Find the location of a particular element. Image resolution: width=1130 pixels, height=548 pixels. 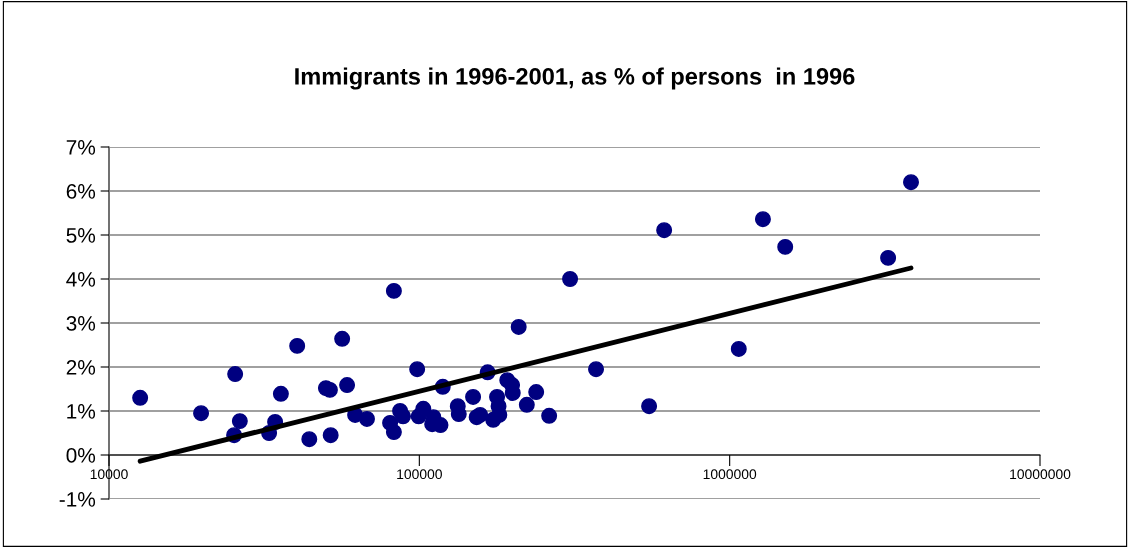

x-tick-label: 100000 is located at coordinates (419, 474).